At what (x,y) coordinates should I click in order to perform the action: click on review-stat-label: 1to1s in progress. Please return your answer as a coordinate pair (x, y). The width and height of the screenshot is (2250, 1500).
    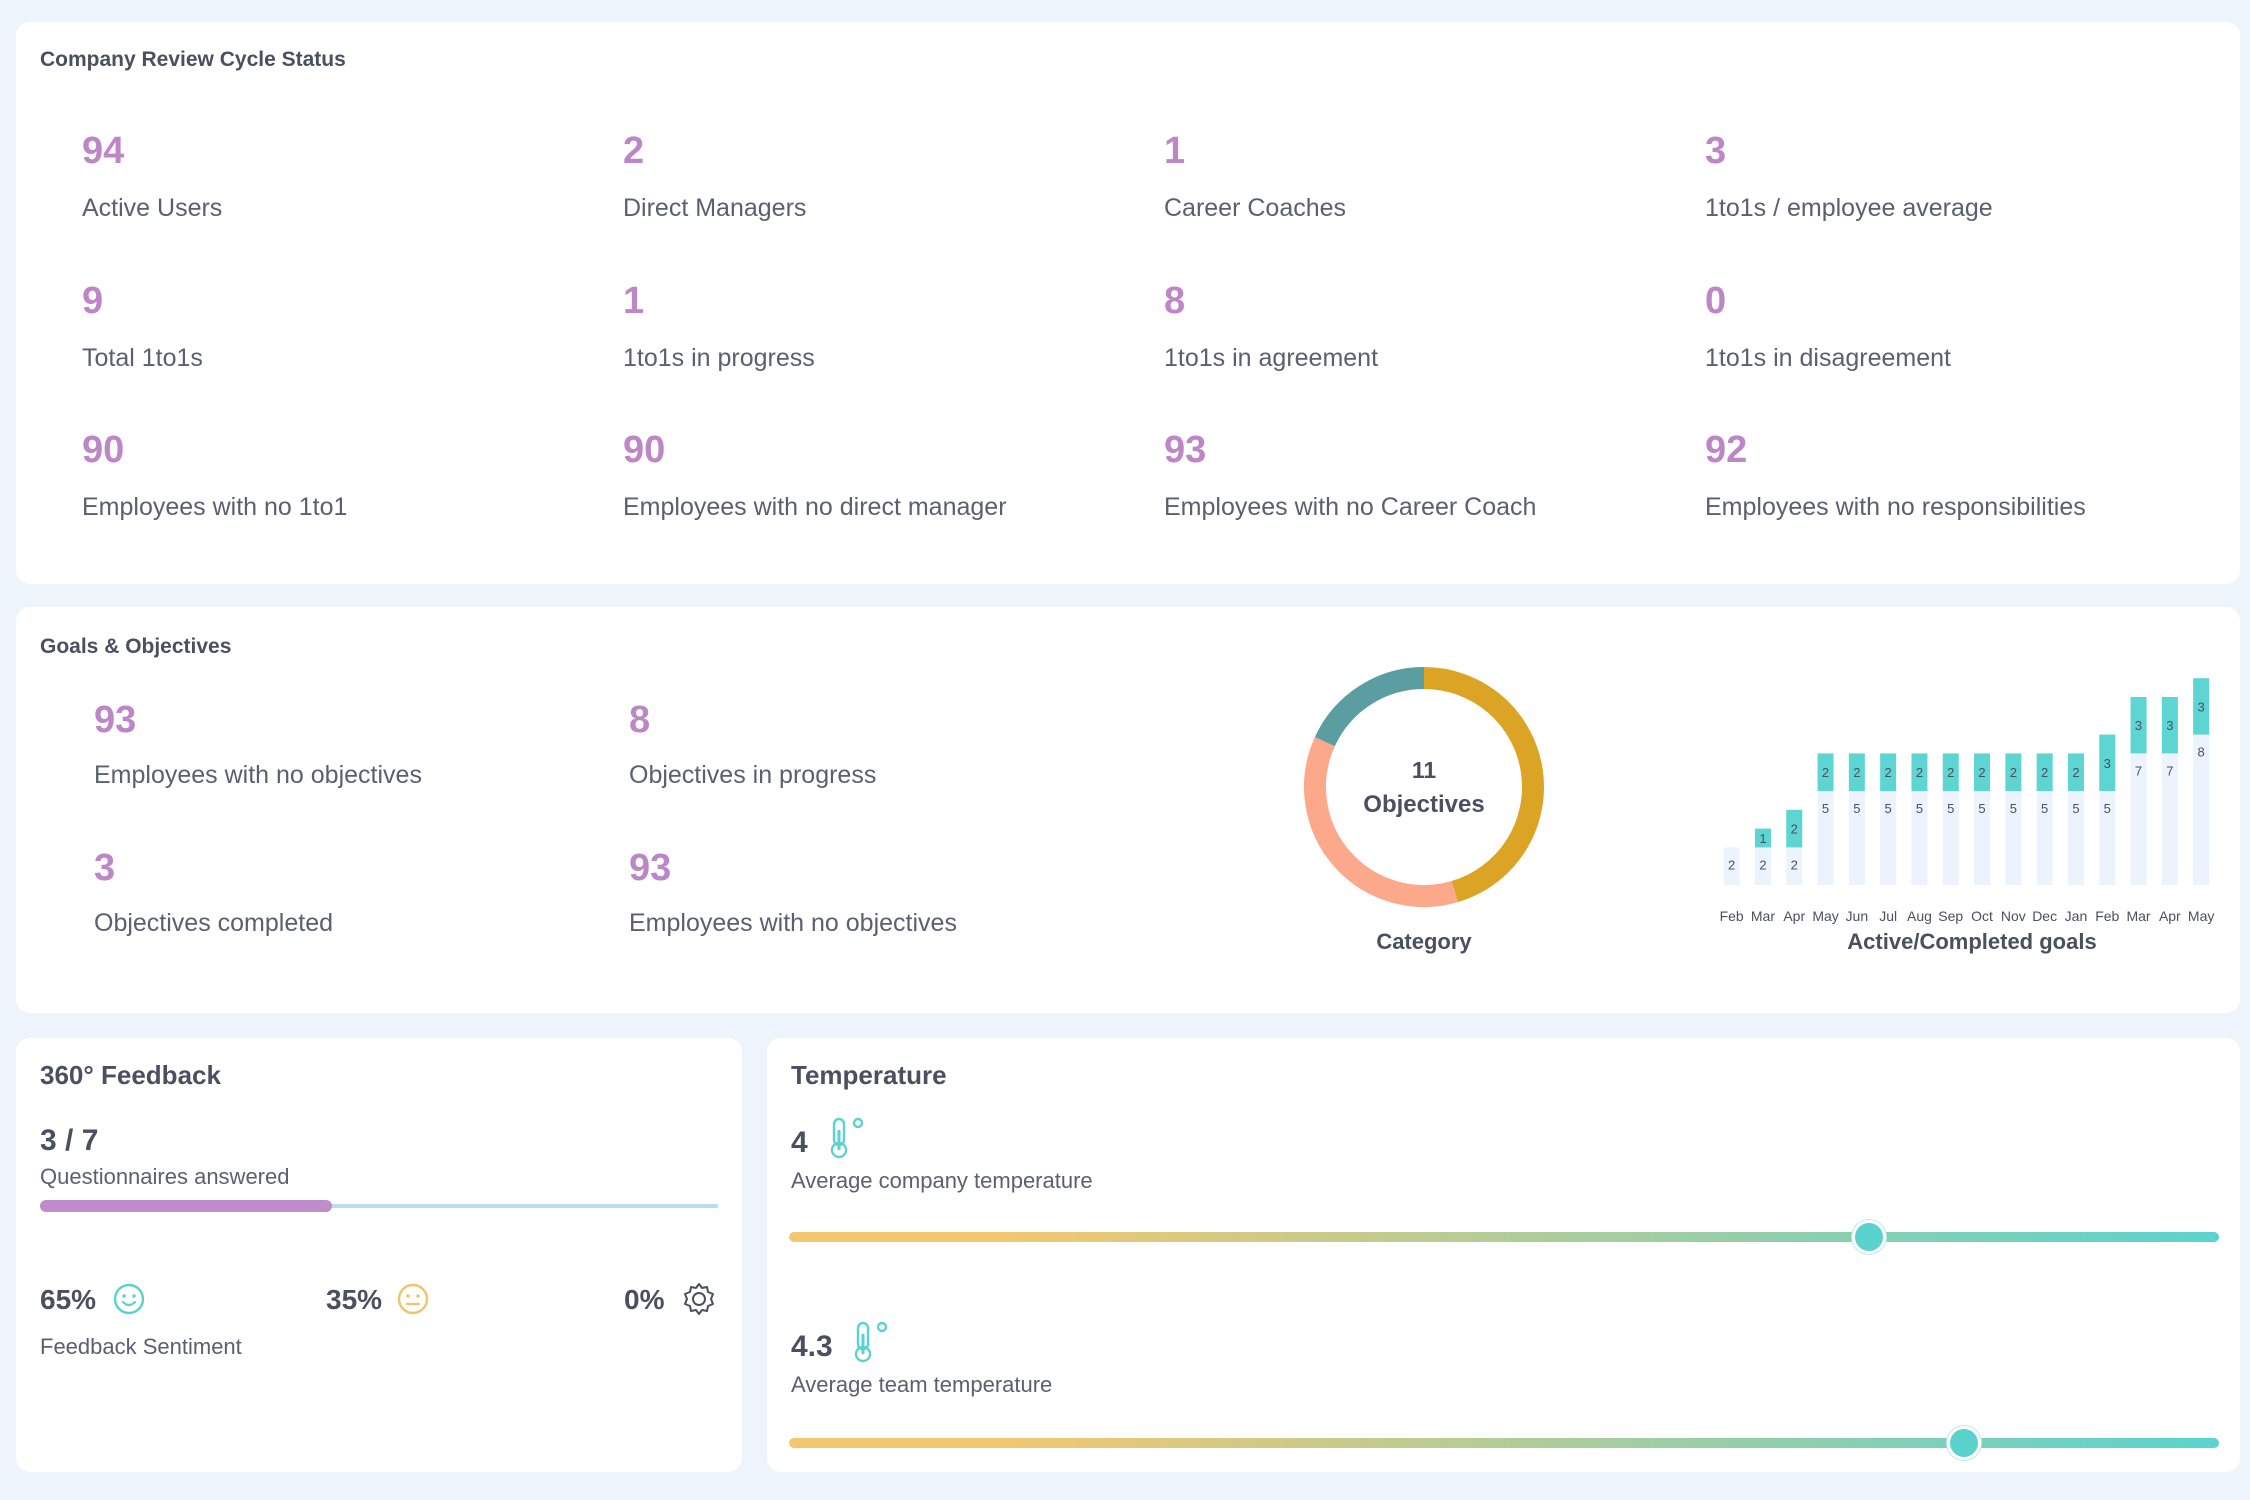
    Looking at the image, I should click on (719, 358).